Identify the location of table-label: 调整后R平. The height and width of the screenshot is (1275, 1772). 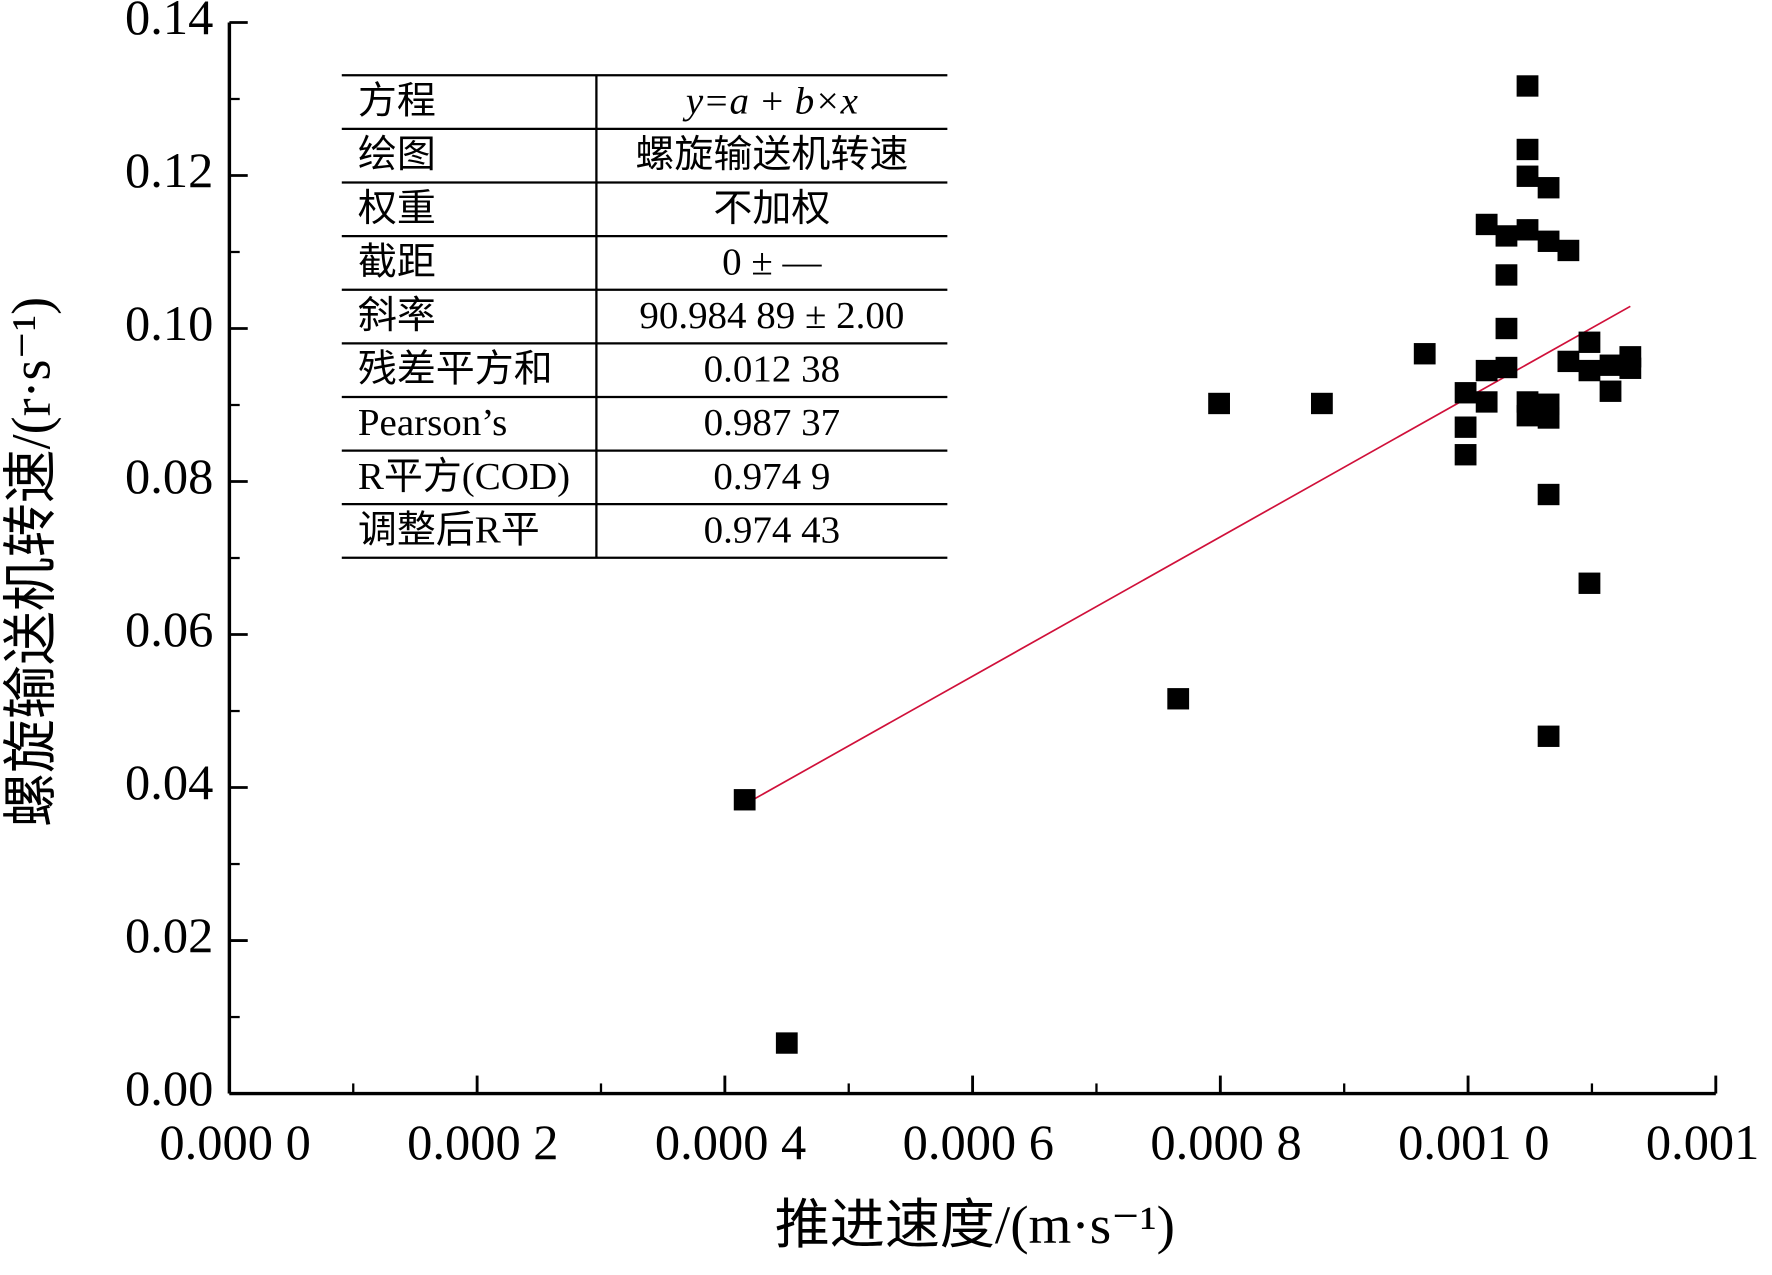
(449, 531).